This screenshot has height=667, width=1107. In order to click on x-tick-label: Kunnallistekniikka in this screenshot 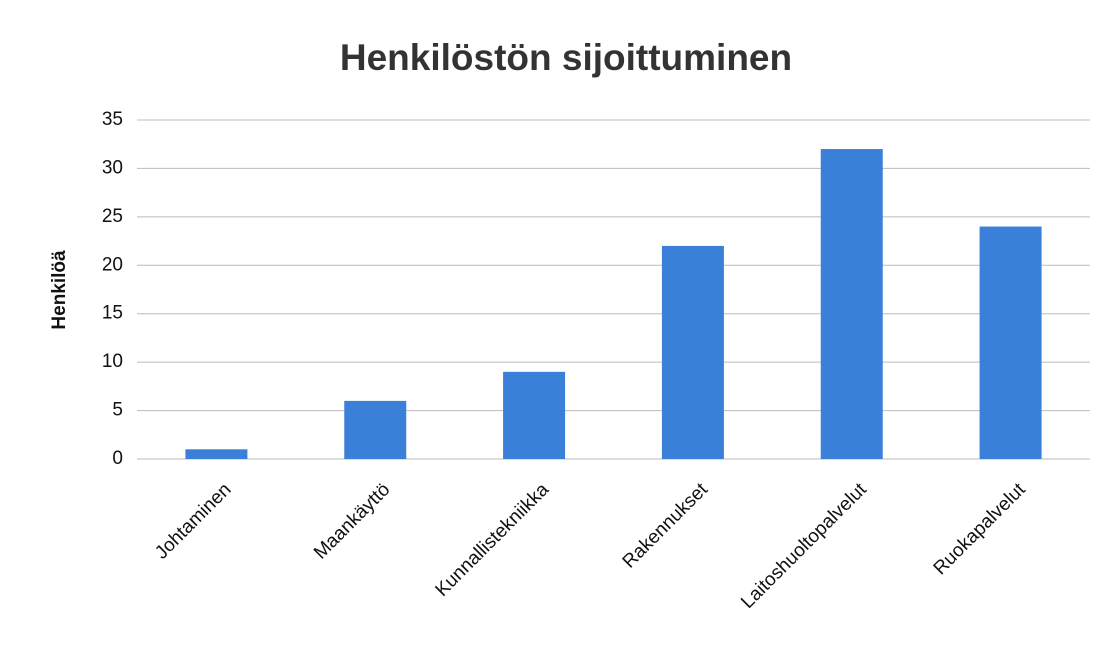, I will do `click(493, 540)`.